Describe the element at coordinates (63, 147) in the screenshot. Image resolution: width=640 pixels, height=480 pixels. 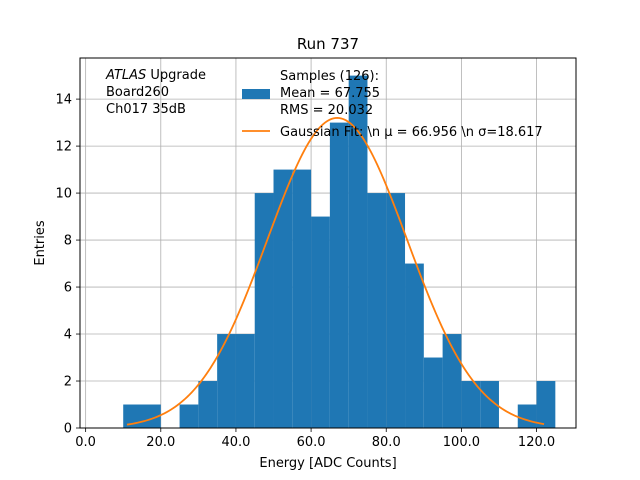
I see `y-tick-label: 12` at that location.